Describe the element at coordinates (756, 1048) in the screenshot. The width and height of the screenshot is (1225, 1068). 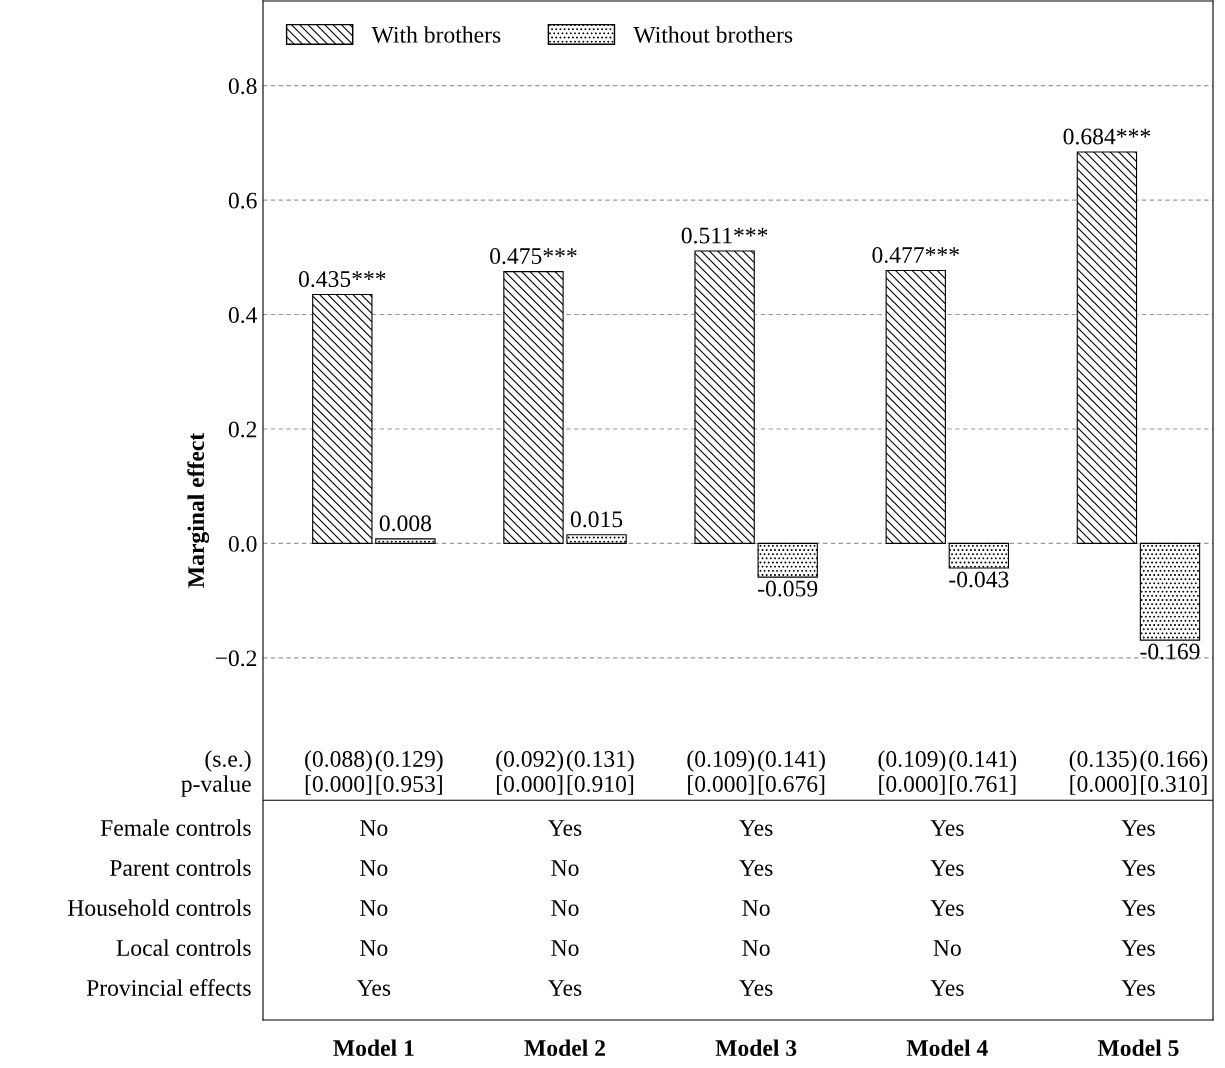
I see `x-tick-label: Model 3` at that location.